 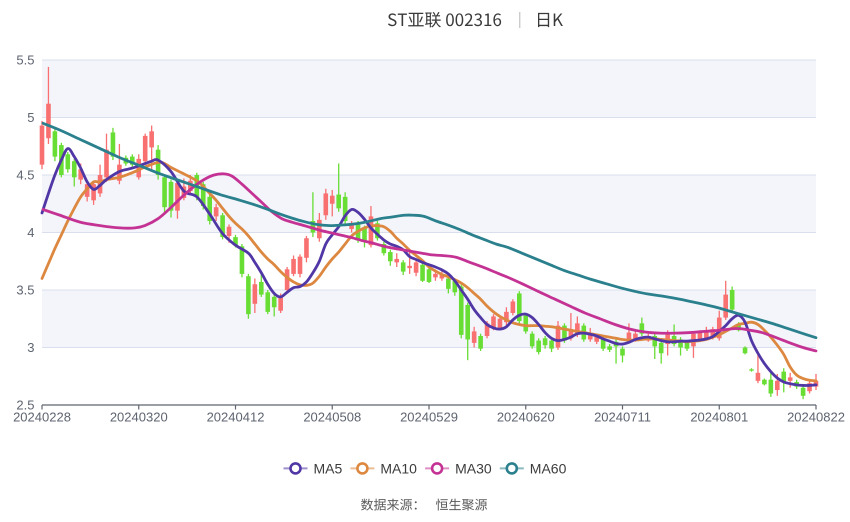 What do you see at coordinates (473, 468) in the screenshot?
I see `svg-text: MA30` at bounding box center [473, 468].